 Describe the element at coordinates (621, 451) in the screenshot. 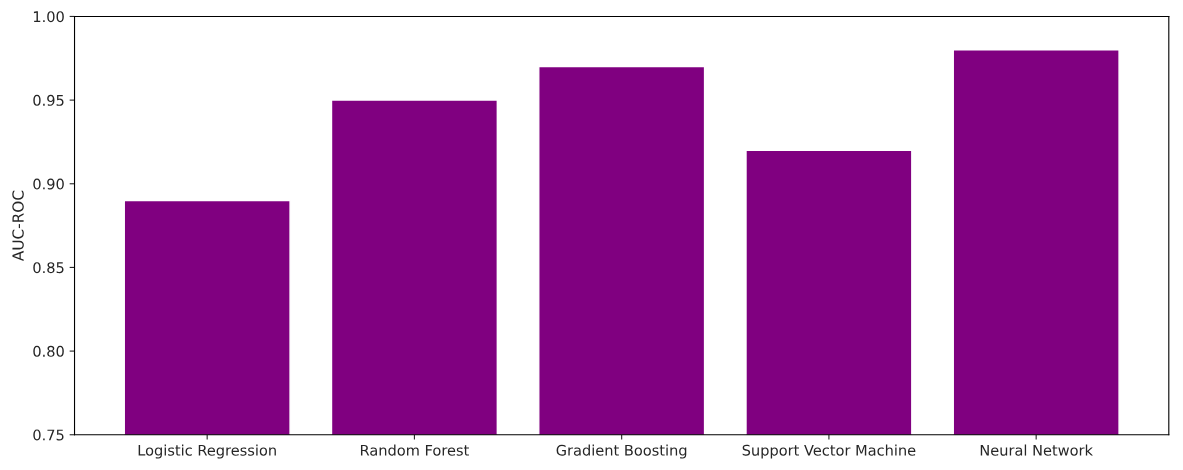

I see `x-tick-label: Gradient Boosting` at that location.